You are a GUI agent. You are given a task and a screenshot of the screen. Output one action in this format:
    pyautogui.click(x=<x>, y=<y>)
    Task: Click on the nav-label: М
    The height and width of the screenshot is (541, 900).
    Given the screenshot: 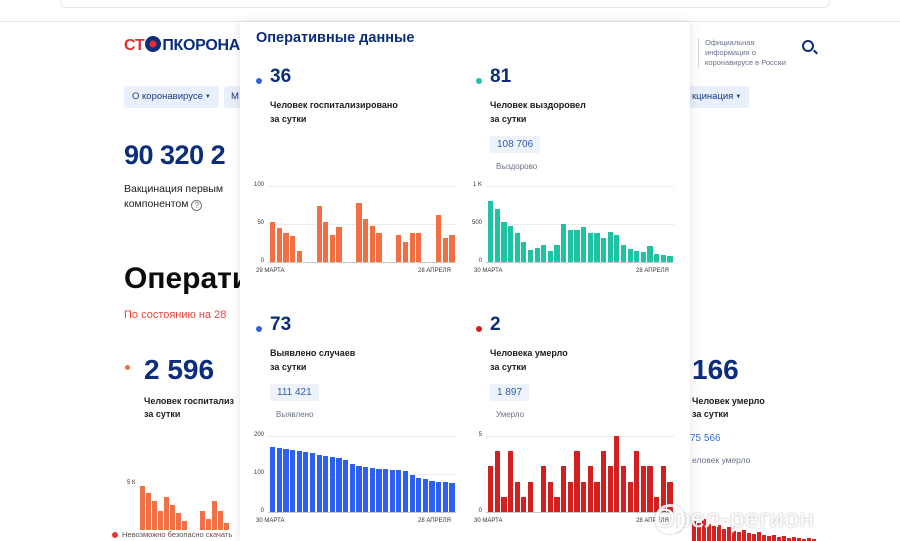 What is the action you would take?
    pyautogui.click(x=235, y=96)
    